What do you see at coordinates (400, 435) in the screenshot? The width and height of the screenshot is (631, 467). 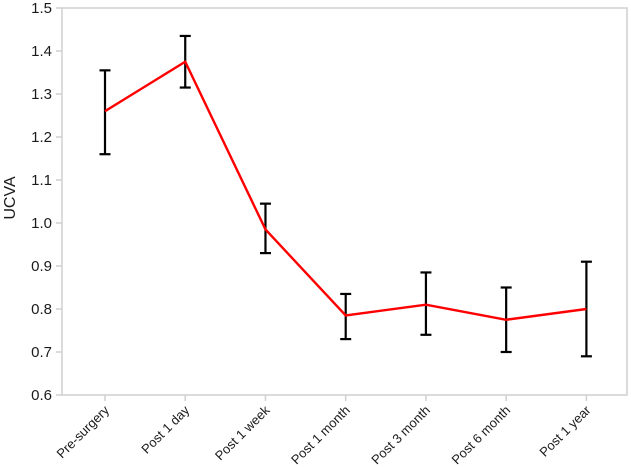 I see `x-tick-label: Post 3 month` at bounding box center [400, 435].